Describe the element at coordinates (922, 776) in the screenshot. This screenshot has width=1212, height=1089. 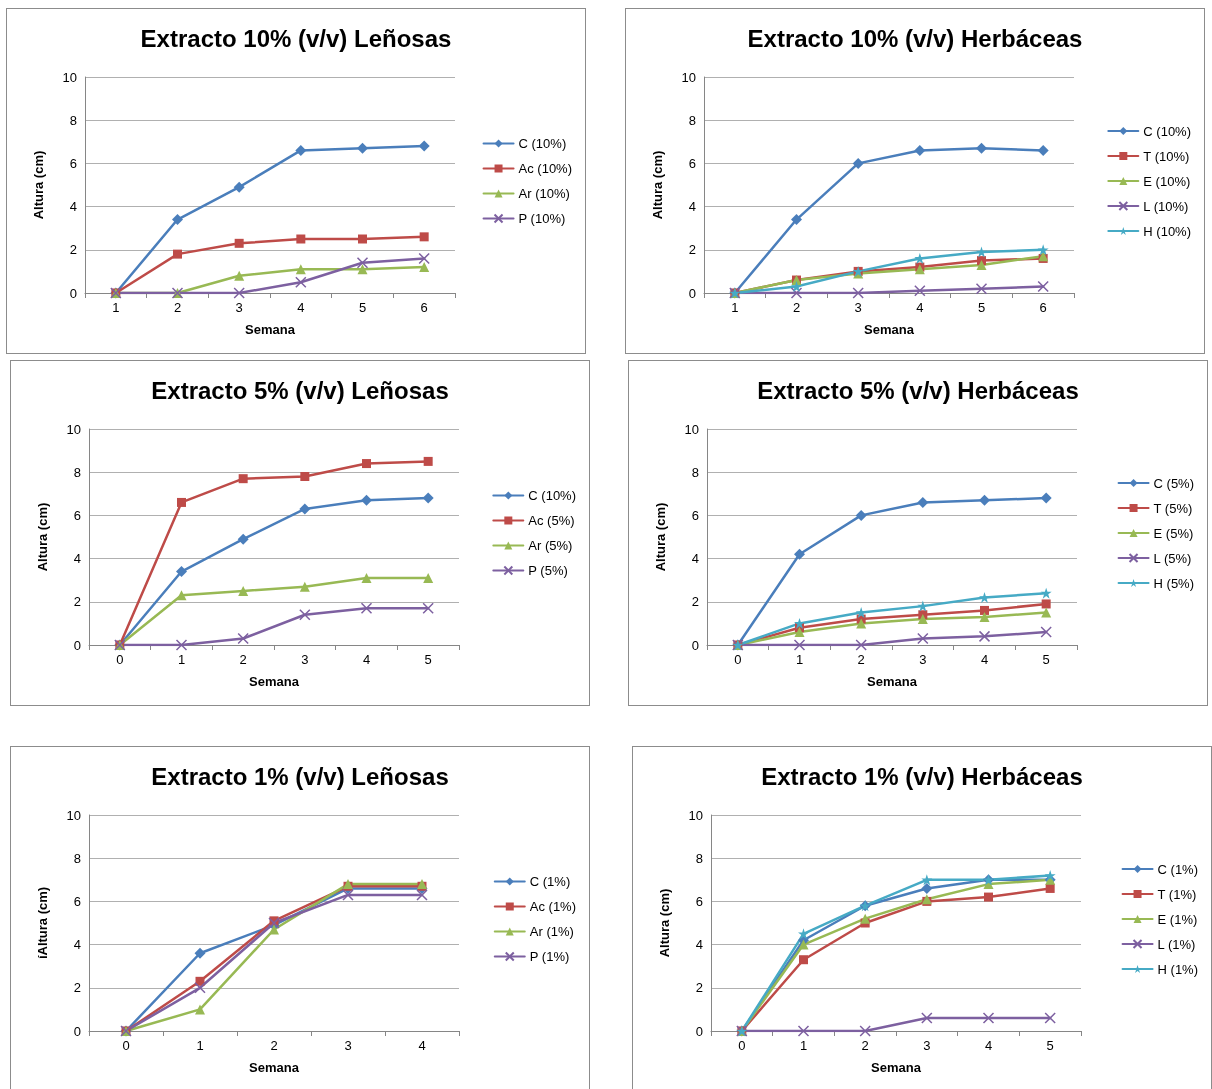
I see `chart-title: Extracto 1% (v/v) Herbáceas` at that location.